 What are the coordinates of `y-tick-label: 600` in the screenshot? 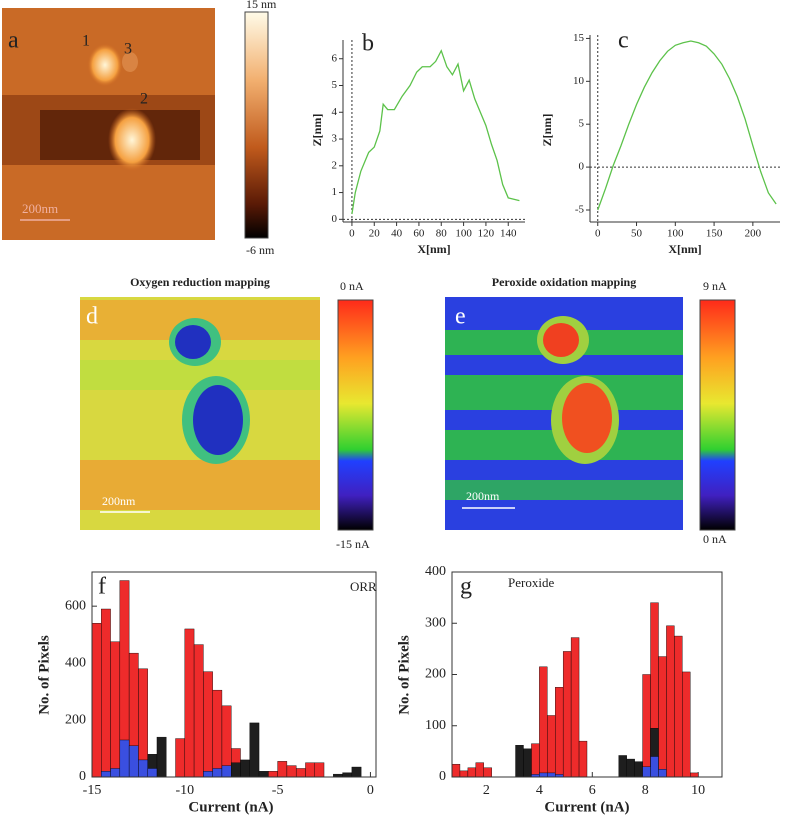 It's located at (75, 605).